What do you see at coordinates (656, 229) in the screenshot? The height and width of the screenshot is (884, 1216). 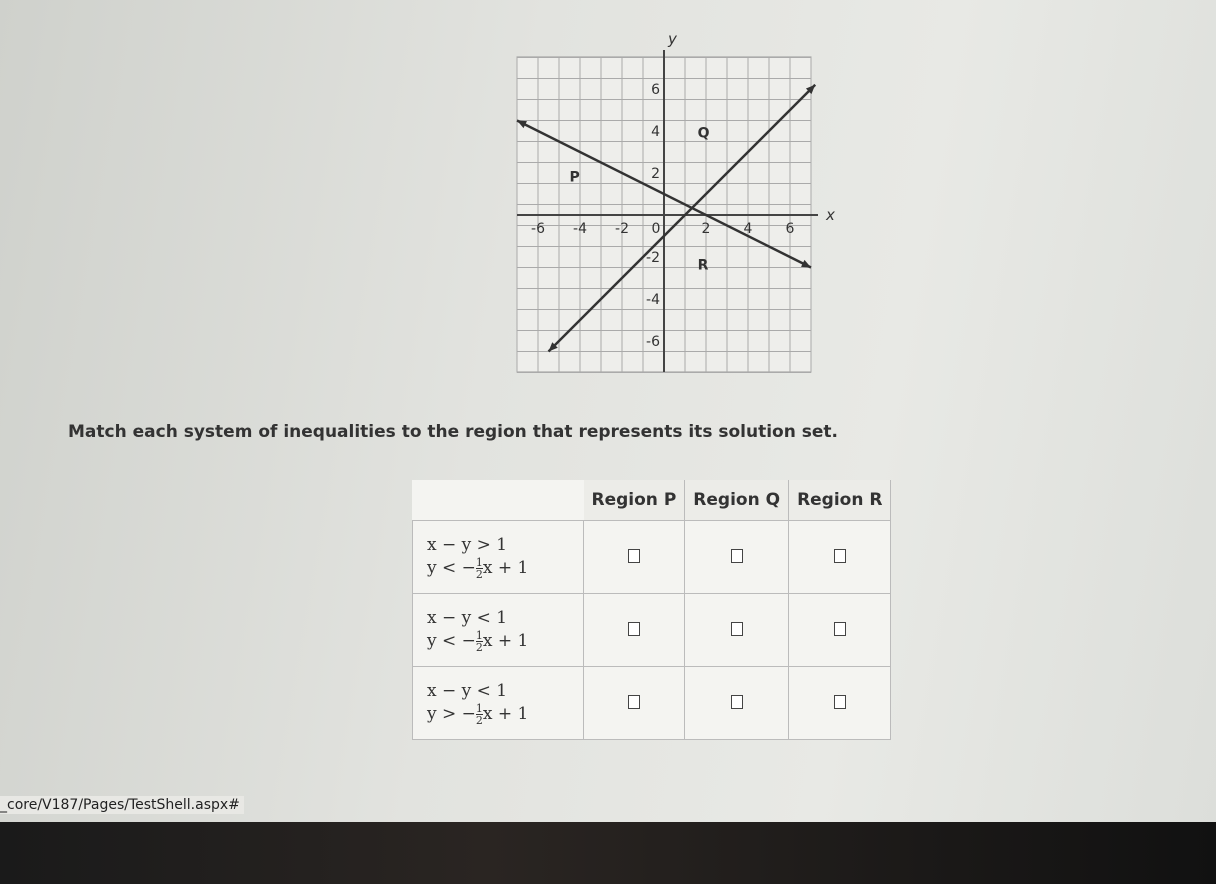 I see `x-tick-label: 0` at bounding box center [656, 229].